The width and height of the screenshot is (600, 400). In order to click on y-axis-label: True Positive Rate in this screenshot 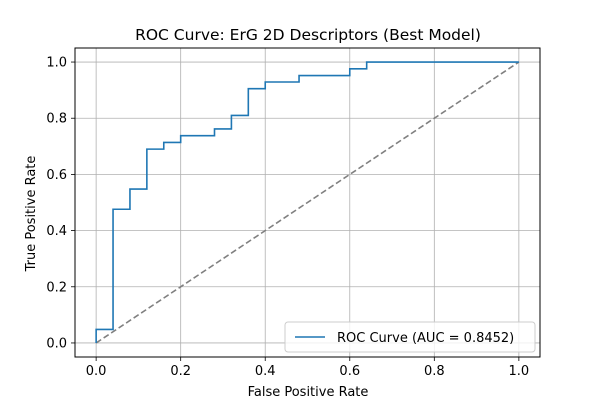, I will do `click(31, 214)`.